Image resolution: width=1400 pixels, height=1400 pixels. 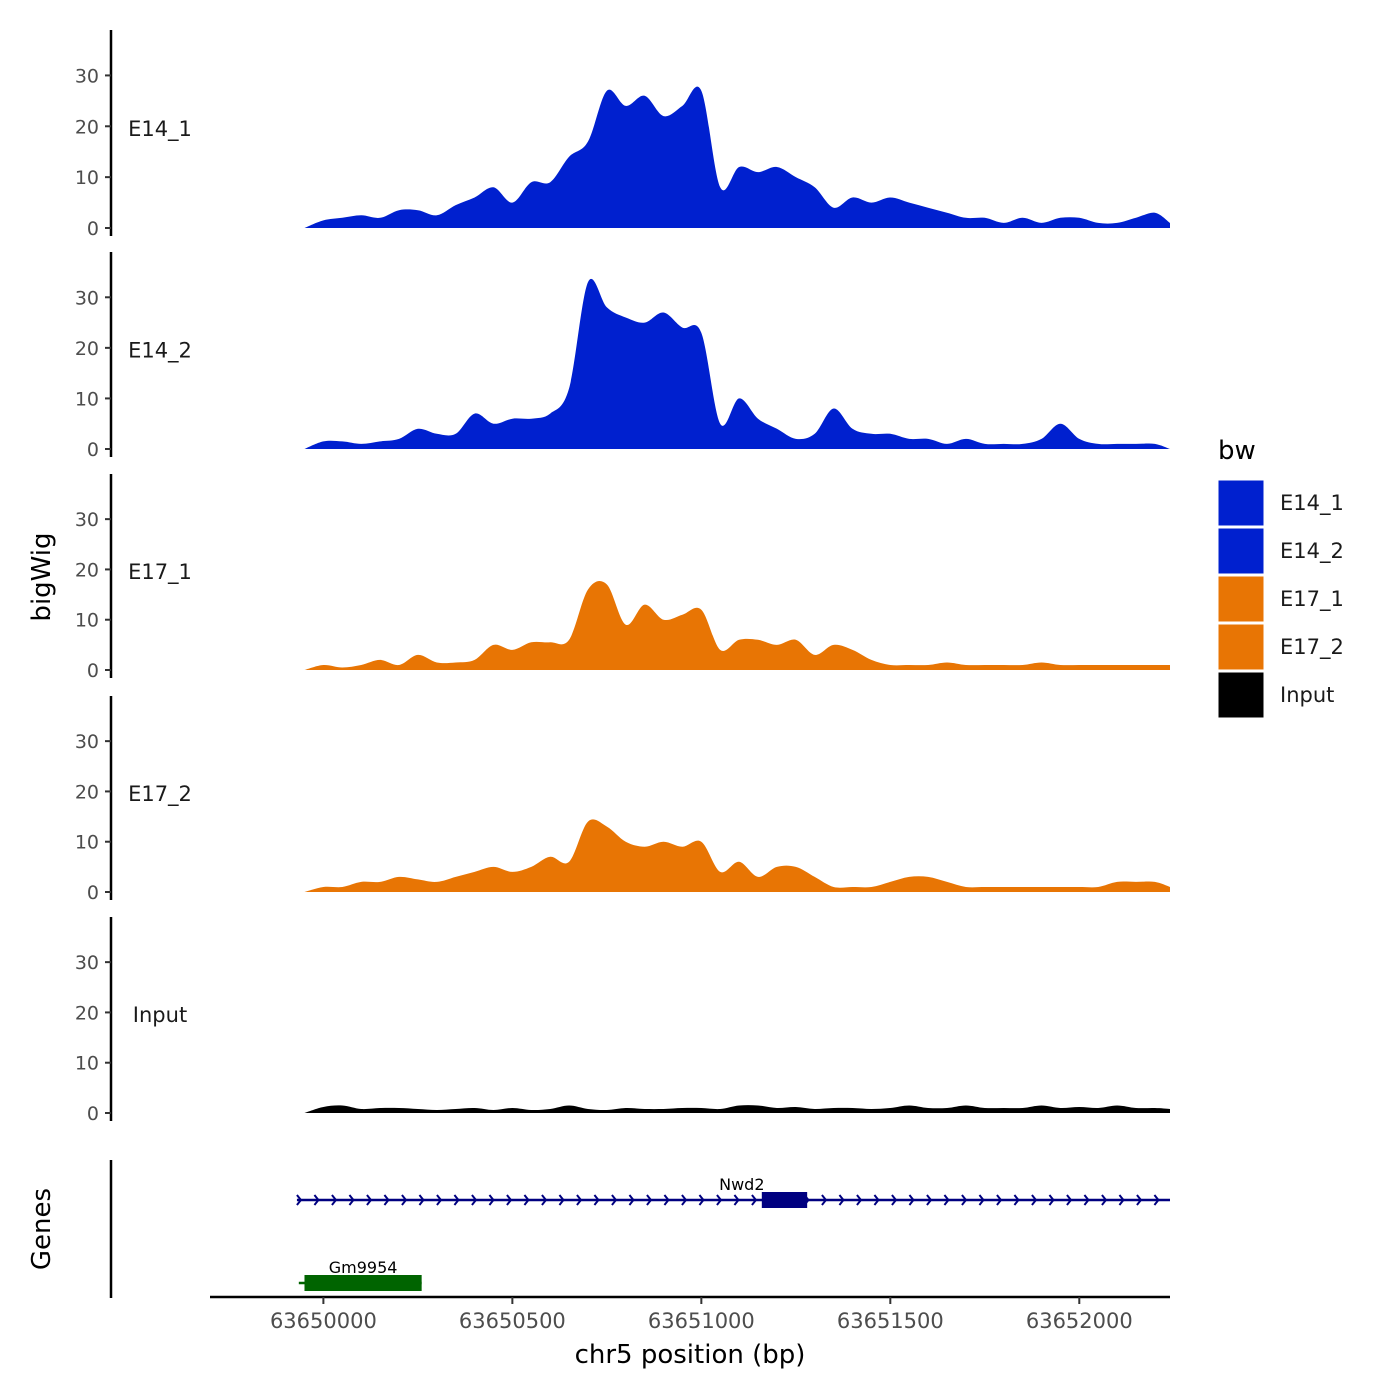 What do you see at coordinates (1312, 503) in the screenshot?
I see `legend-label: E14_1` at bounding box center [1312, 503].